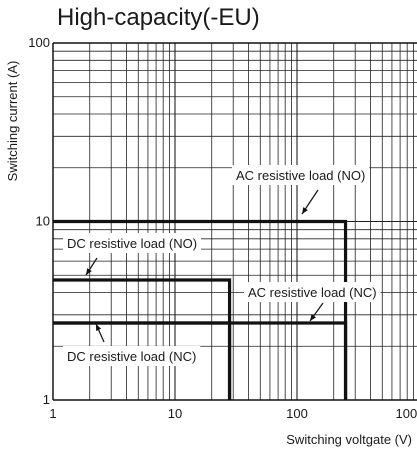  I want to click on chart-title: High-capacity(-EU), so click(158, 17).